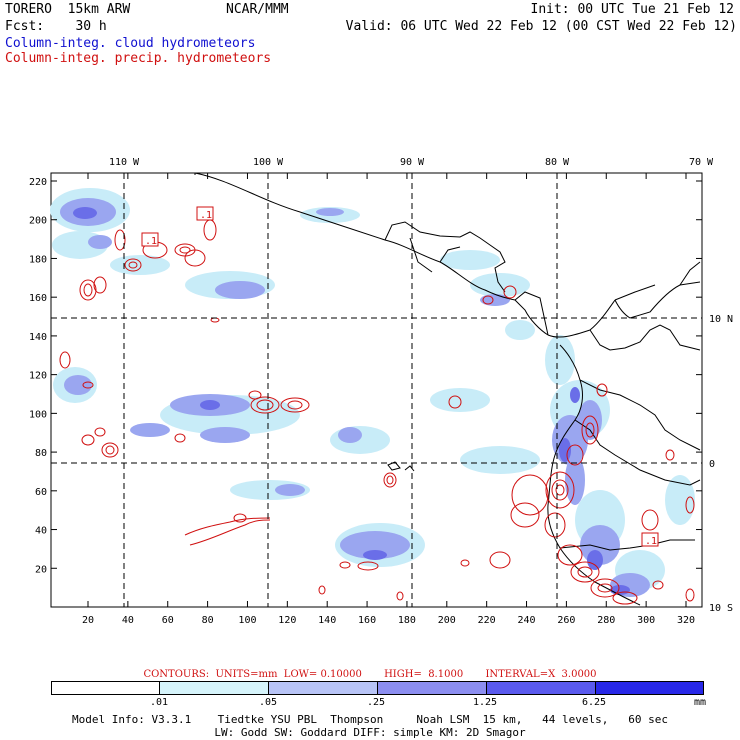 The height and width of the screenshot is (740, 740). I want to click on x-tick-label: 180, so click(407, 620).